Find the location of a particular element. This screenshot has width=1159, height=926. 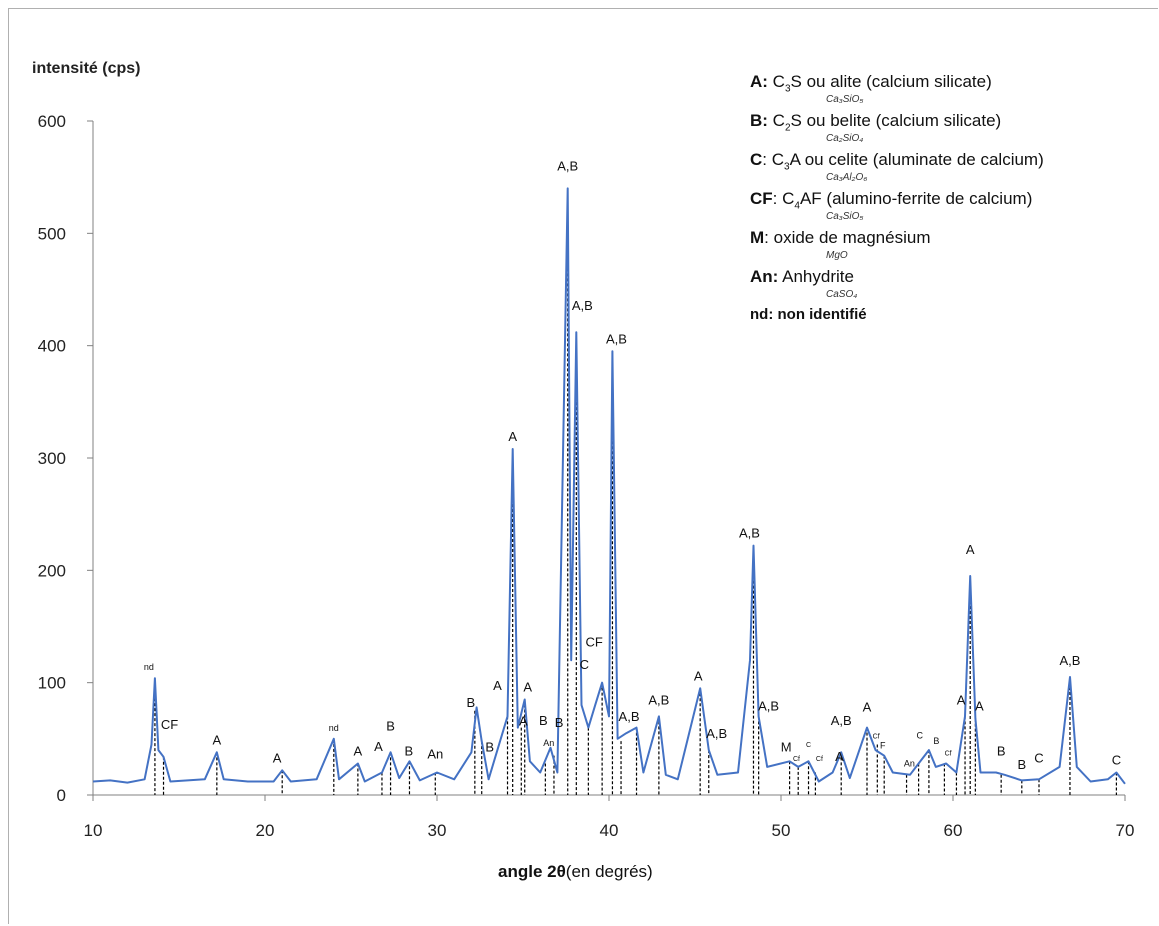

legend-formula: CaSO₄ is located at coordinates (842, 294).